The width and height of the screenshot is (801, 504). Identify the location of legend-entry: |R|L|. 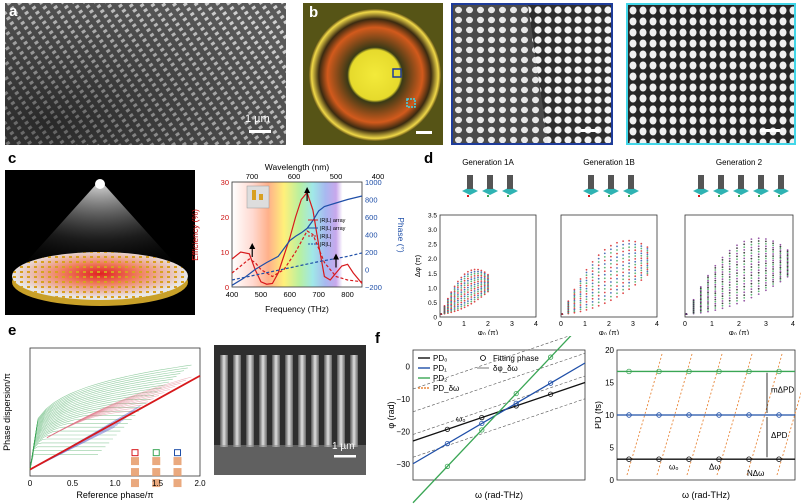
(325, 237).